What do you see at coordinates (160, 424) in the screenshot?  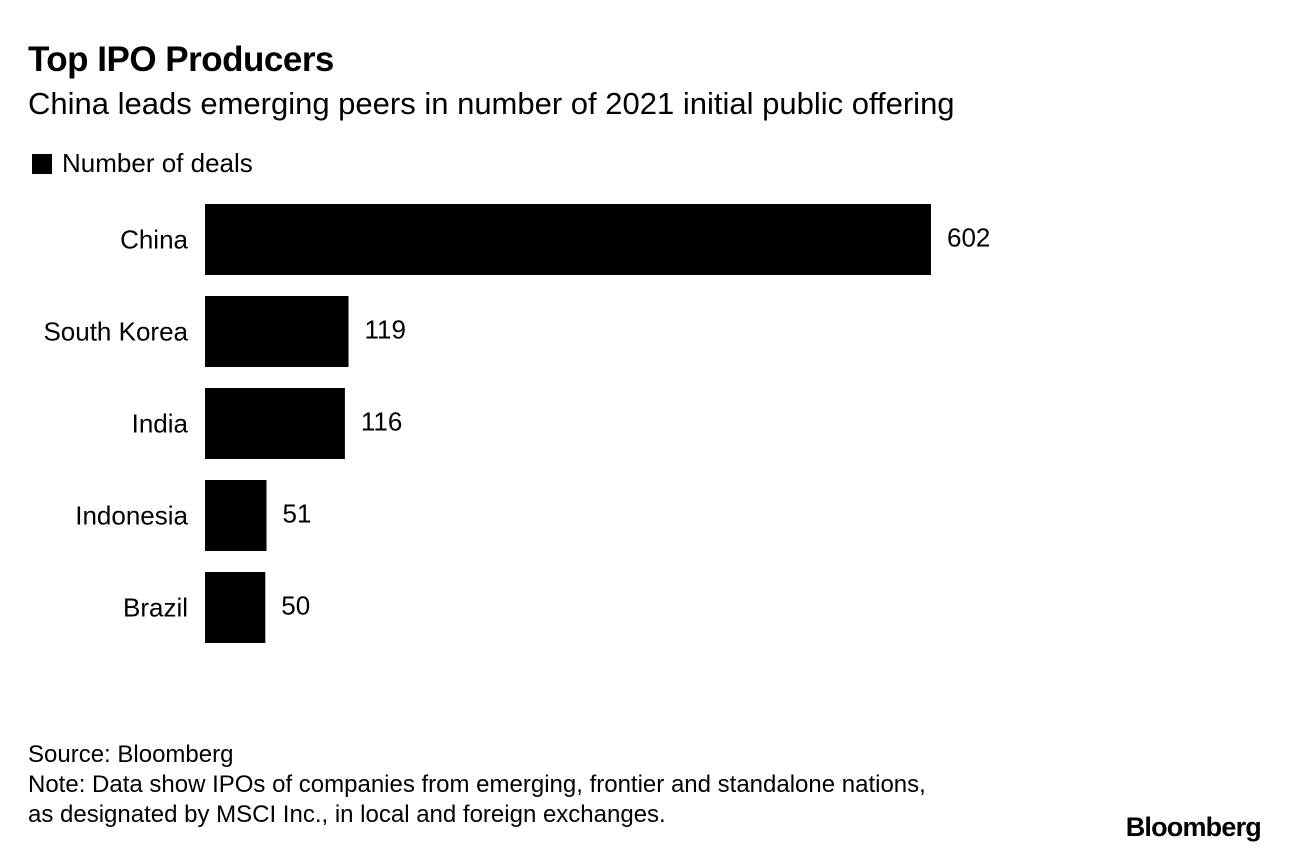 I see `category-label: India` at bounding box center [160, 424].